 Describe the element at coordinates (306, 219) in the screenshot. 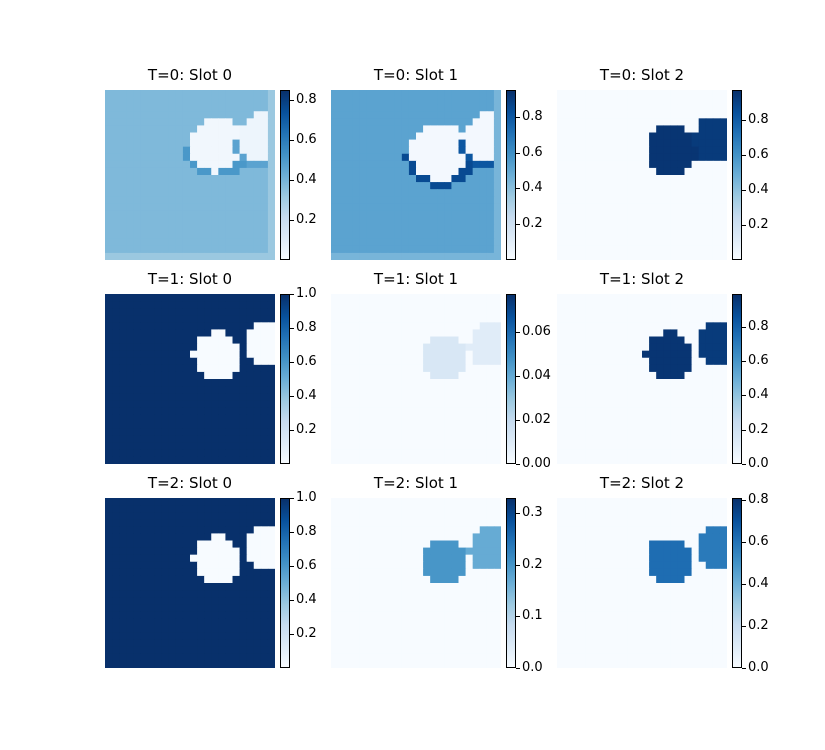

I see `colorbar-tick-label: 0.2` at that location.